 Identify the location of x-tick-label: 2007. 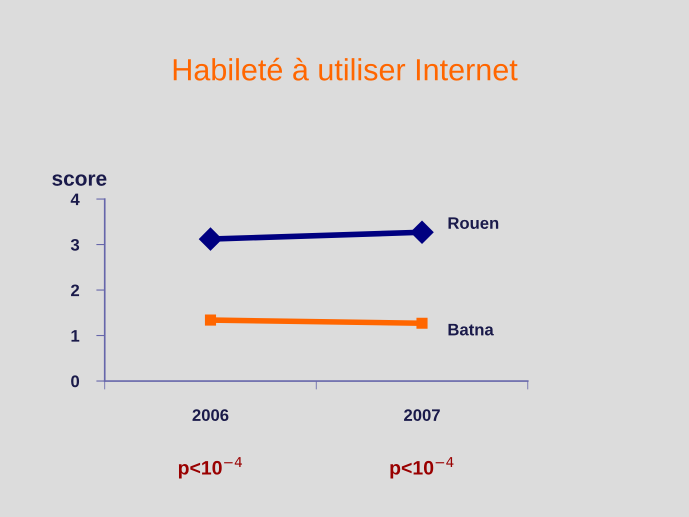
(422, 415).